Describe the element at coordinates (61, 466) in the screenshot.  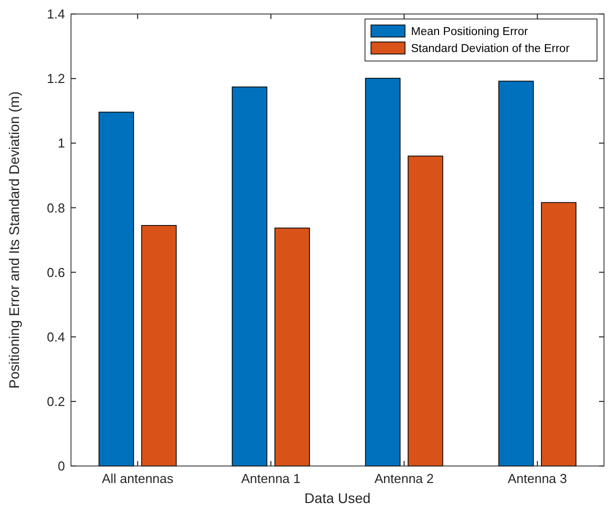
I see `y-tick-label: 0` at that location.